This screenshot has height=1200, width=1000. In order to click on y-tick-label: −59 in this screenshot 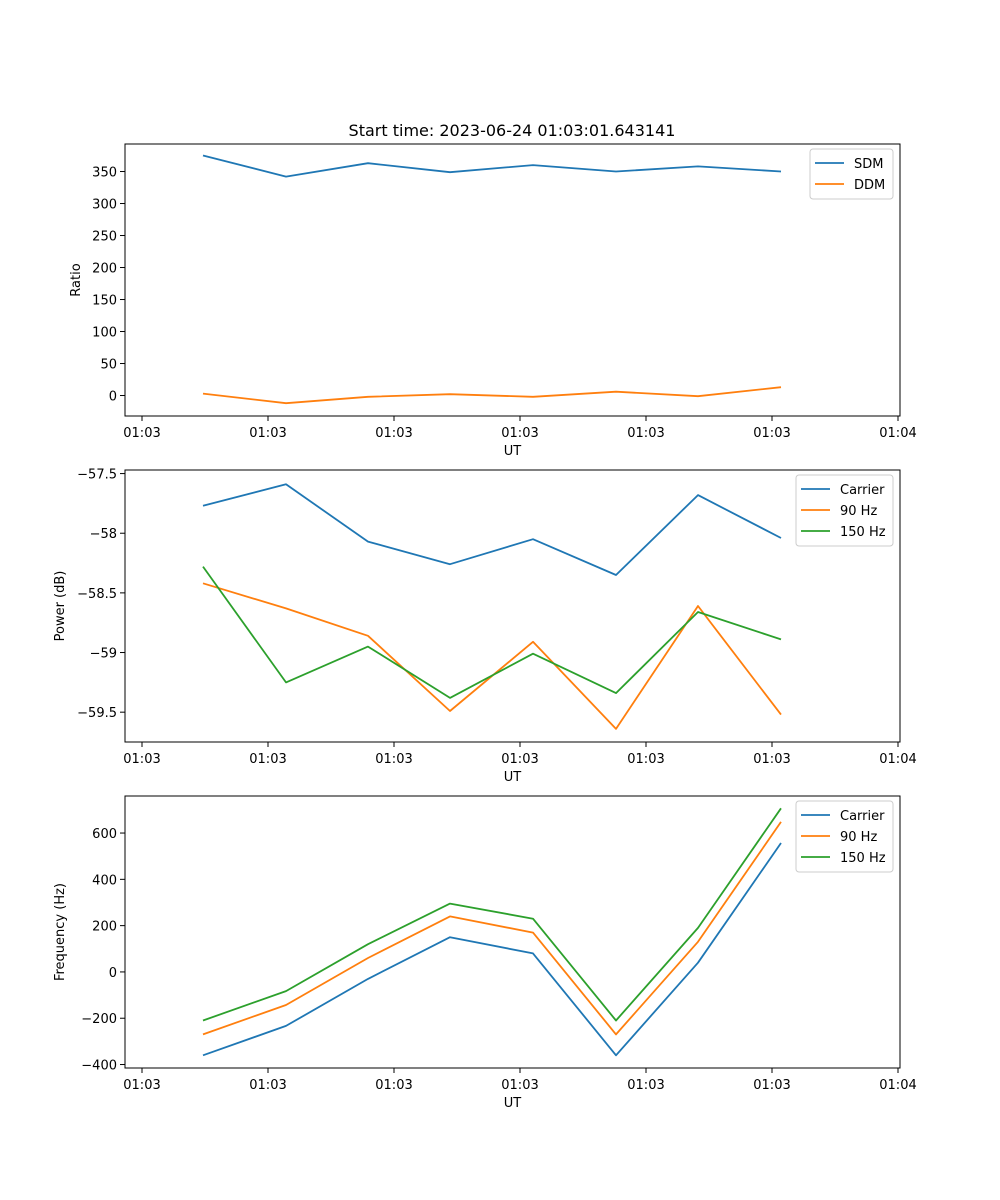, I will do `click(103, 654)`.